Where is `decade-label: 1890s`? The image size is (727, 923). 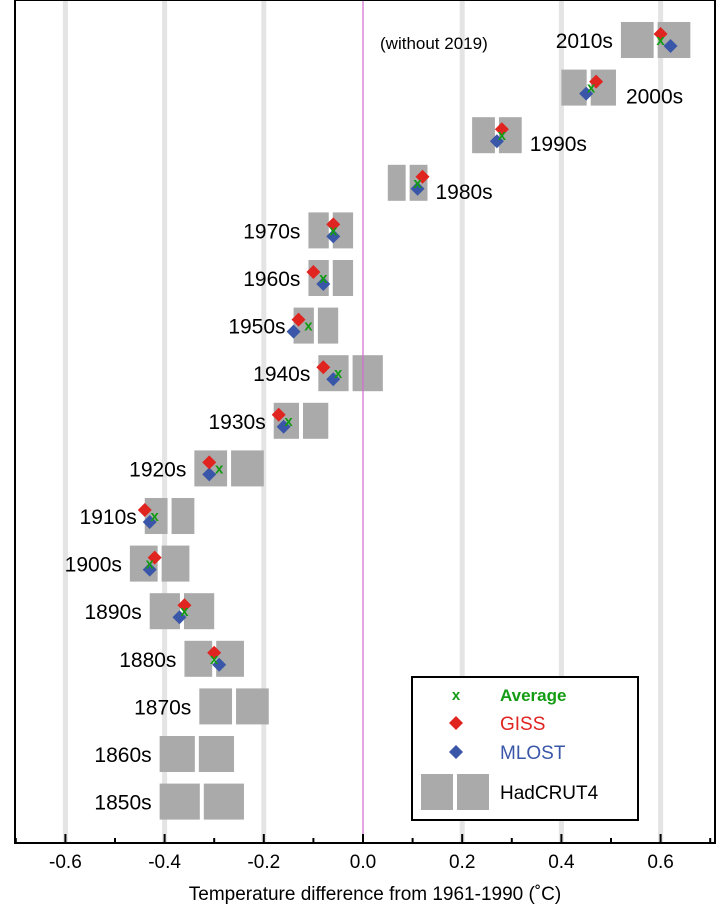 decade-label: 1890s is located at coordinates (113, 612).